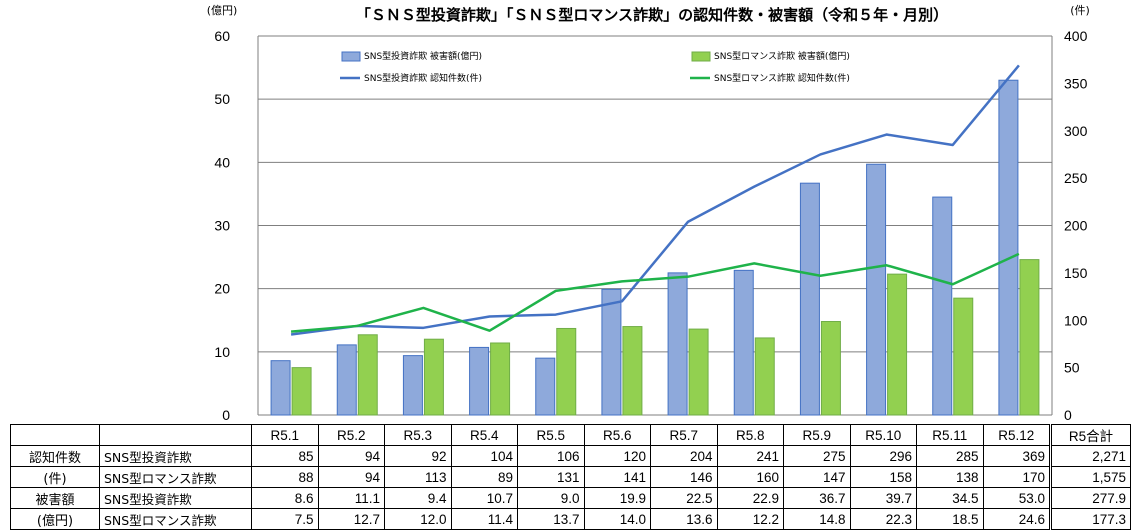 Image resolution: width=1140 pixels, height=532 pixels. I want to click on y-right-tick-label: 400, so click(1076, 36).